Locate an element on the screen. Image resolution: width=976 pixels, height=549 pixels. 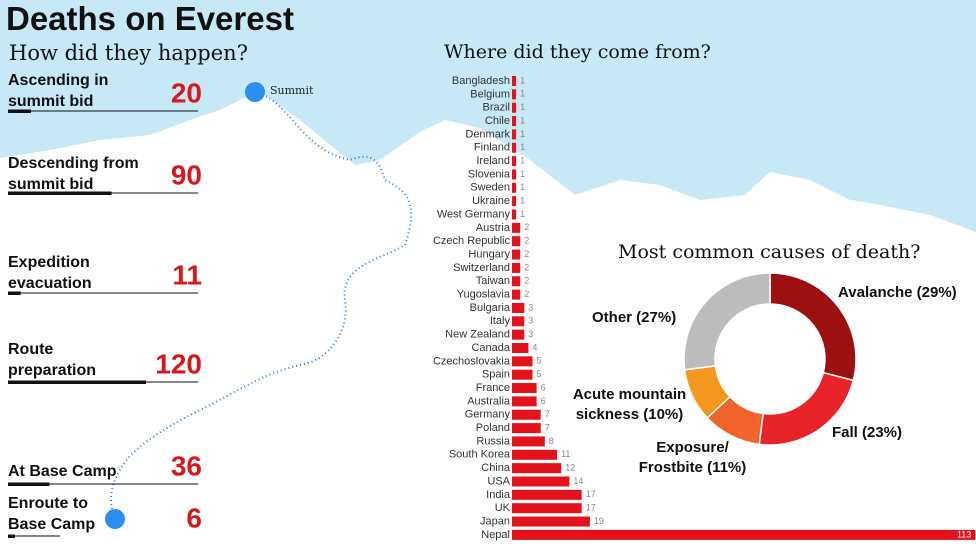
value-label: 90 is located at coordinates (186, 174).